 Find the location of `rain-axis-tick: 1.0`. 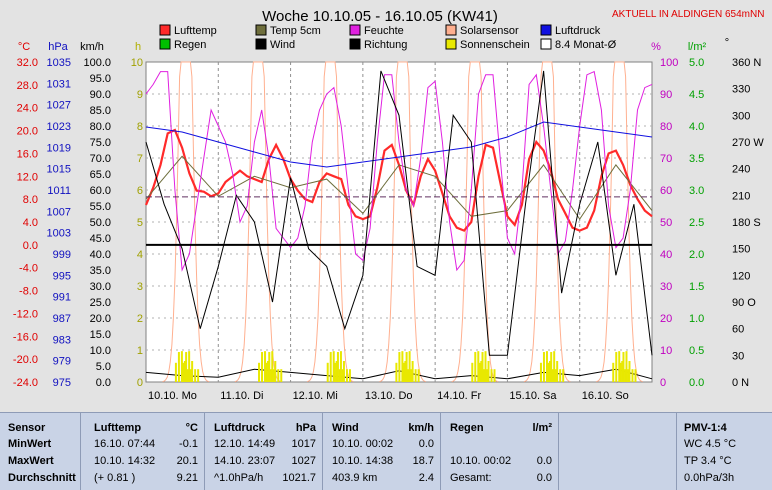

rain-axis-tick: 1.0 is located at coordinates (696, 319).